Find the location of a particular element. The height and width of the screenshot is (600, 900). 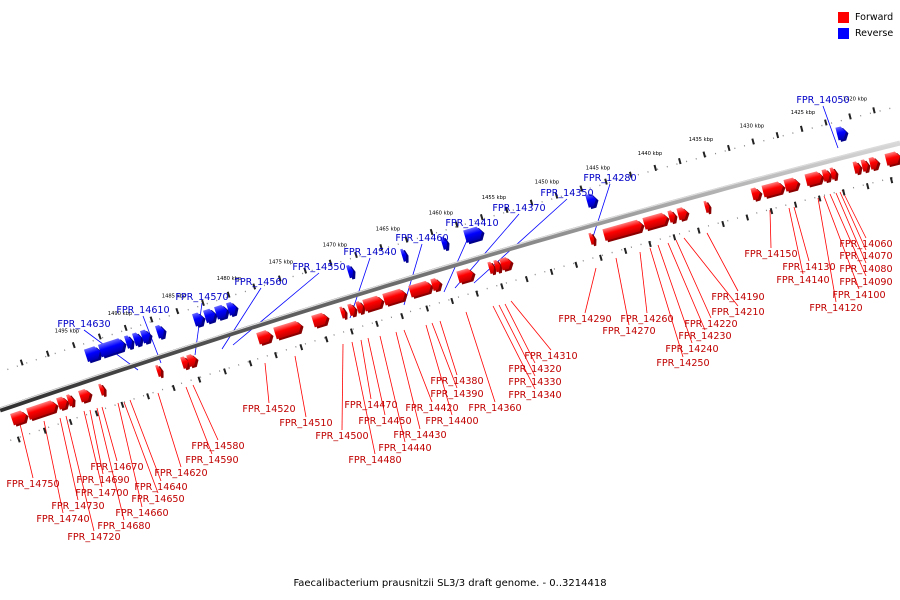

gene-label: FPR_14640 is located at coordinates (160, 487).